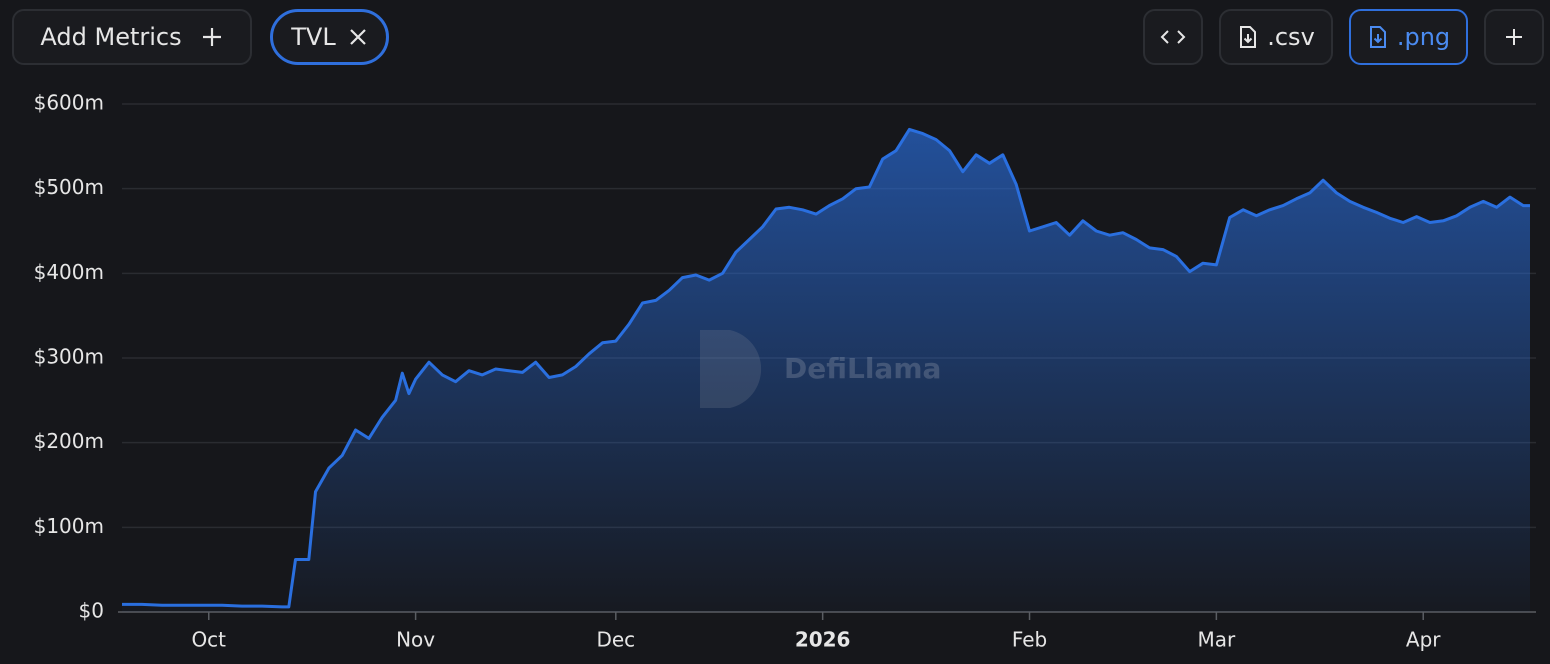  What do you see at coordinates (1423, 640) in the screenshot?
I see `x-tick-label: Apr` at bounding box center [1423, 640].